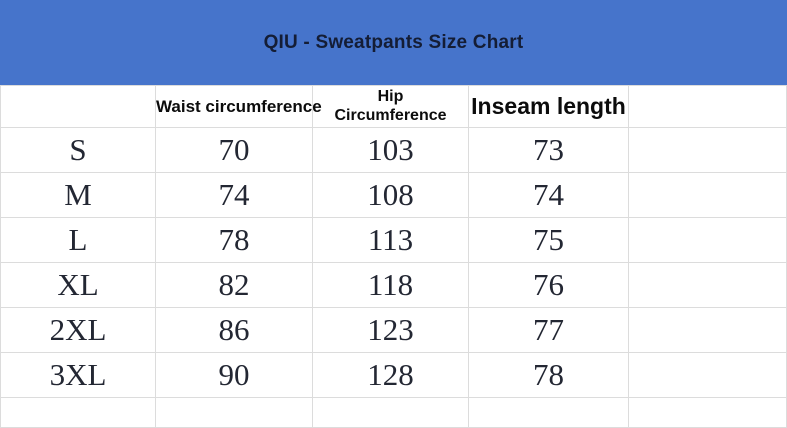 The width and height of the screenshot is (787, 428). I want to click on table-row-s: S 70 103 73, so click(393, 150).